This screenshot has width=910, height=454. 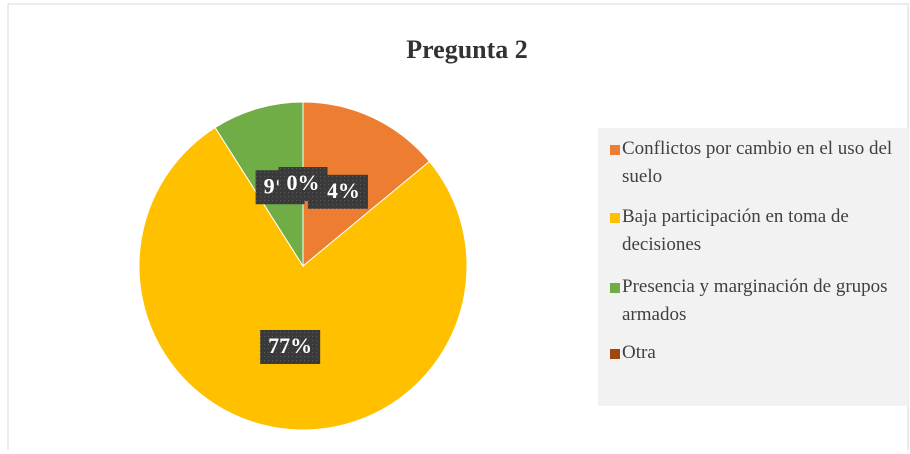 I want to click on data-label-text: 0%, so click(x=303, y=182).